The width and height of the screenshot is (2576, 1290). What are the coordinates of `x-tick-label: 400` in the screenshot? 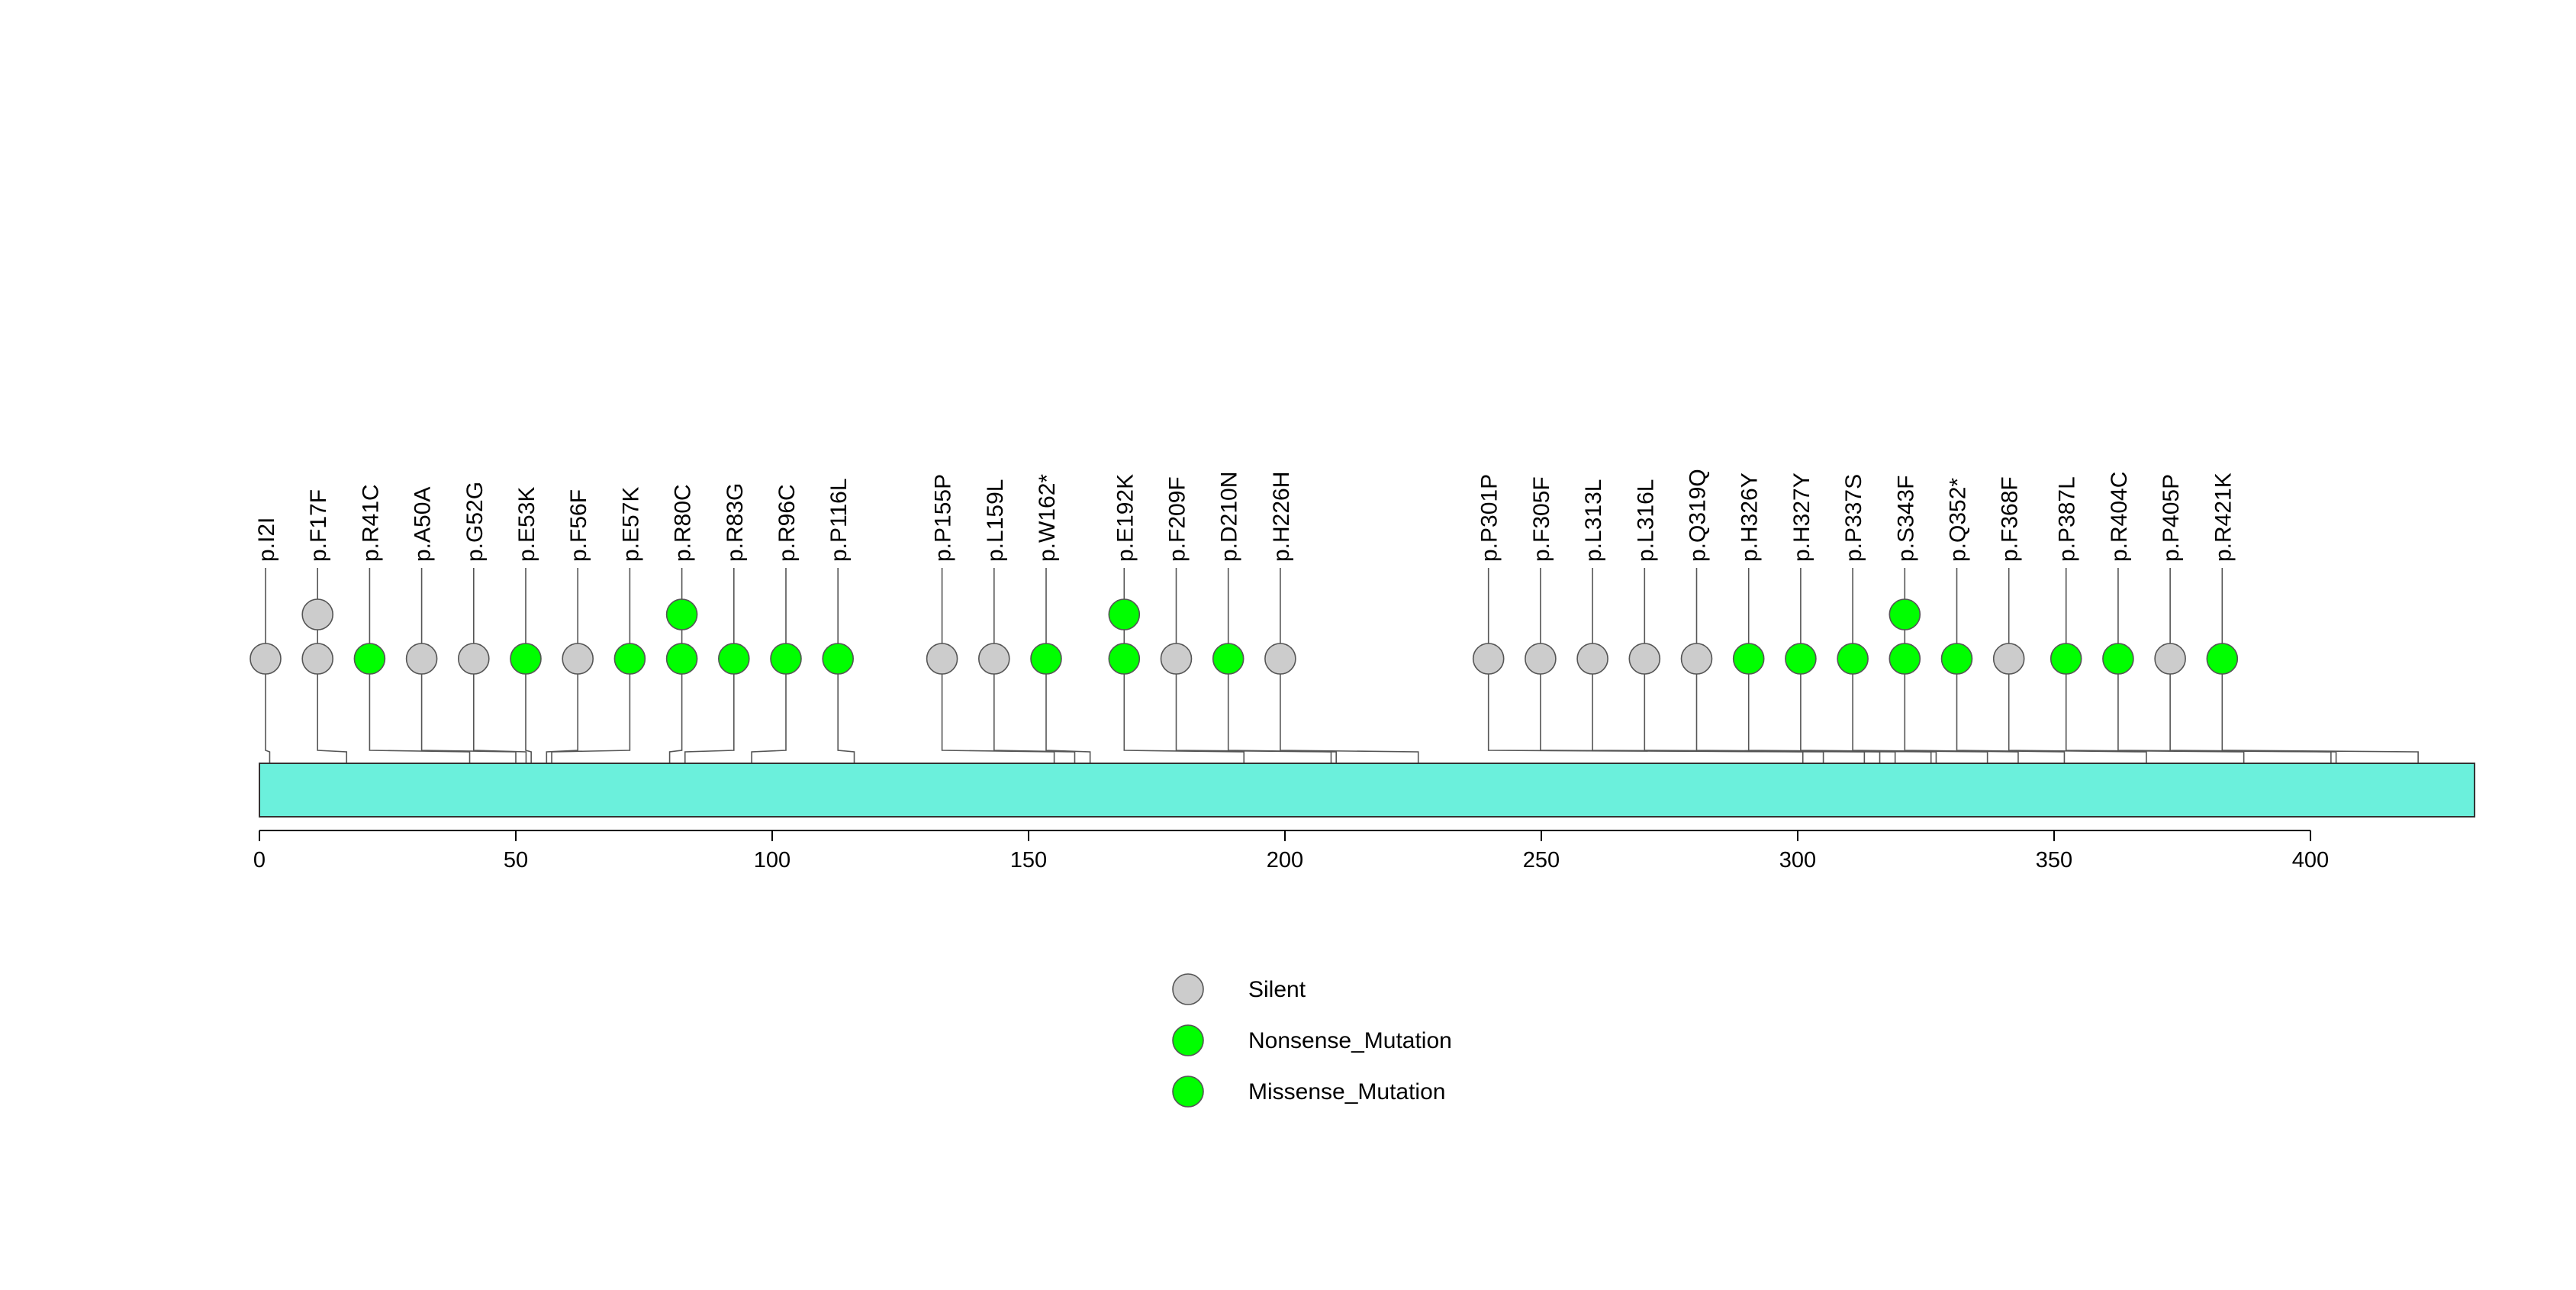 It's located at (2310, 860).